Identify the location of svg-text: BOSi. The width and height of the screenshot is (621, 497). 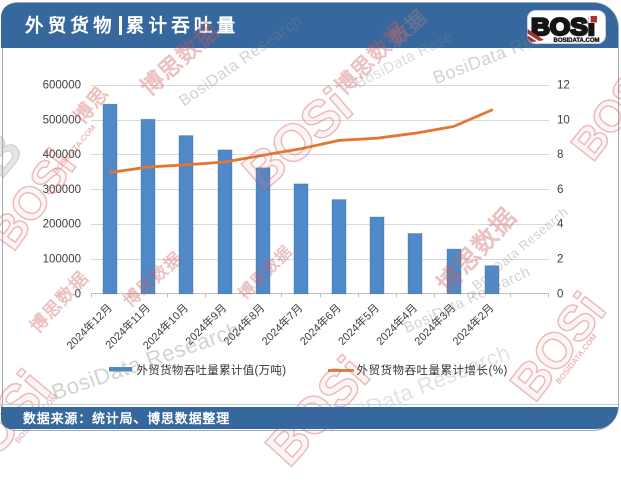
(563, 27).